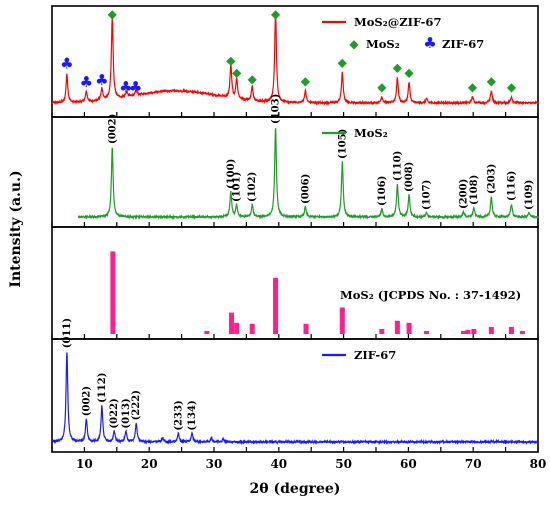 The width and height of the screenshot is (550, 524). Describe the element at coordinates (375, 355) in the screenshot. I see `legend-label: ZIF-67` at that location.